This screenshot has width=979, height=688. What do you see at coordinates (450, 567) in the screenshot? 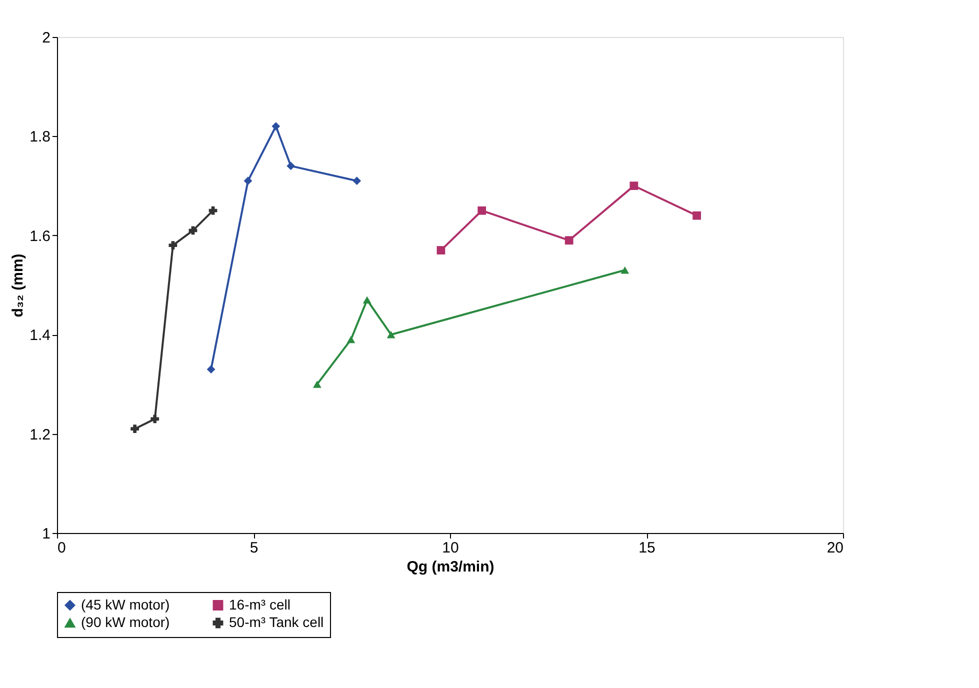
I see `x-axis-title: Qg (m3/min)` at bounding box center [450, 567].